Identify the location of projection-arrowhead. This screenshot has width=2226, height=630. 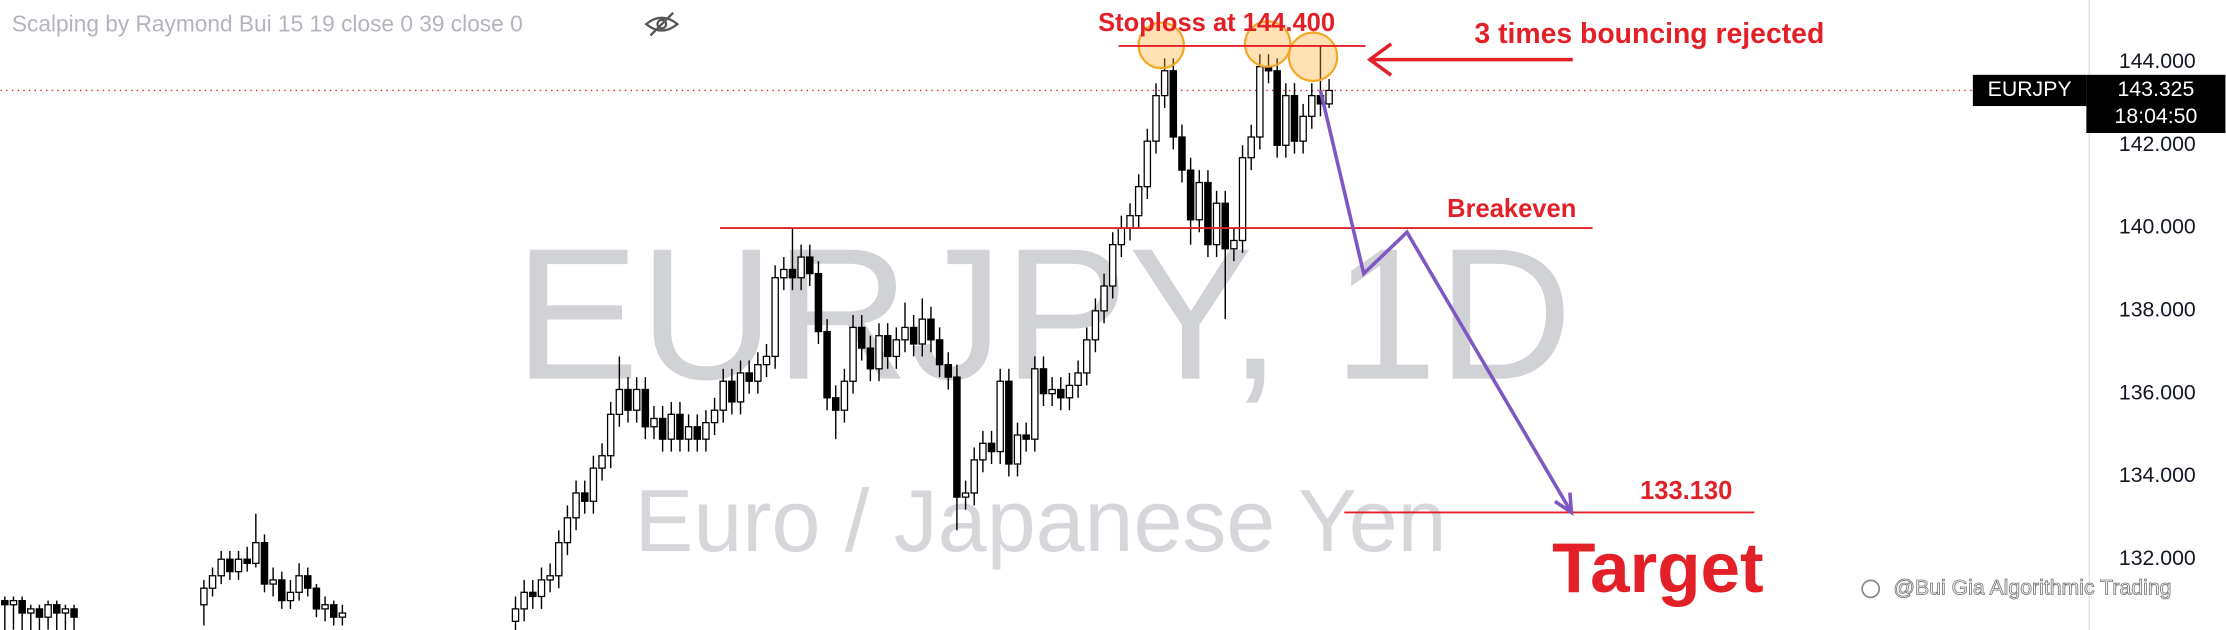
(1563, 504).